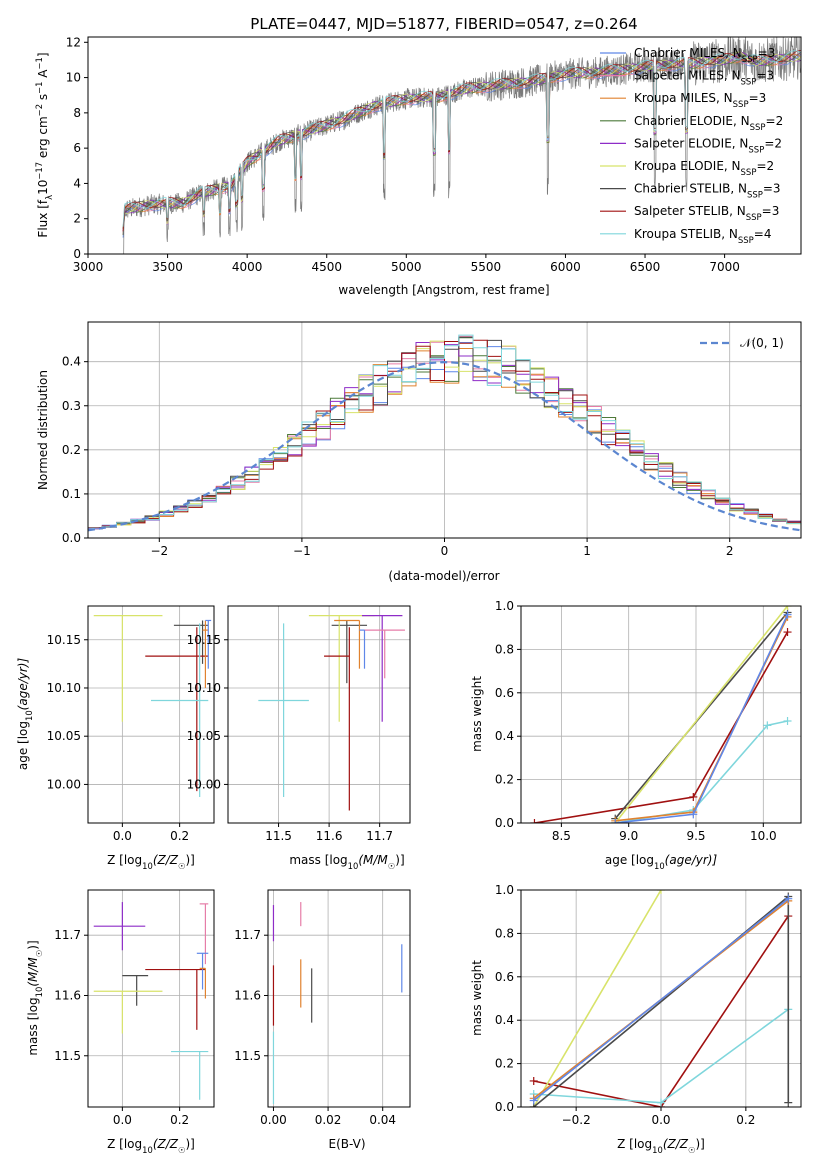  Describe the element at coordinates (708, 145) in the screenshot. I see `legend-entry-4: Salpeter ELODIE, NSSP=2` at that location.